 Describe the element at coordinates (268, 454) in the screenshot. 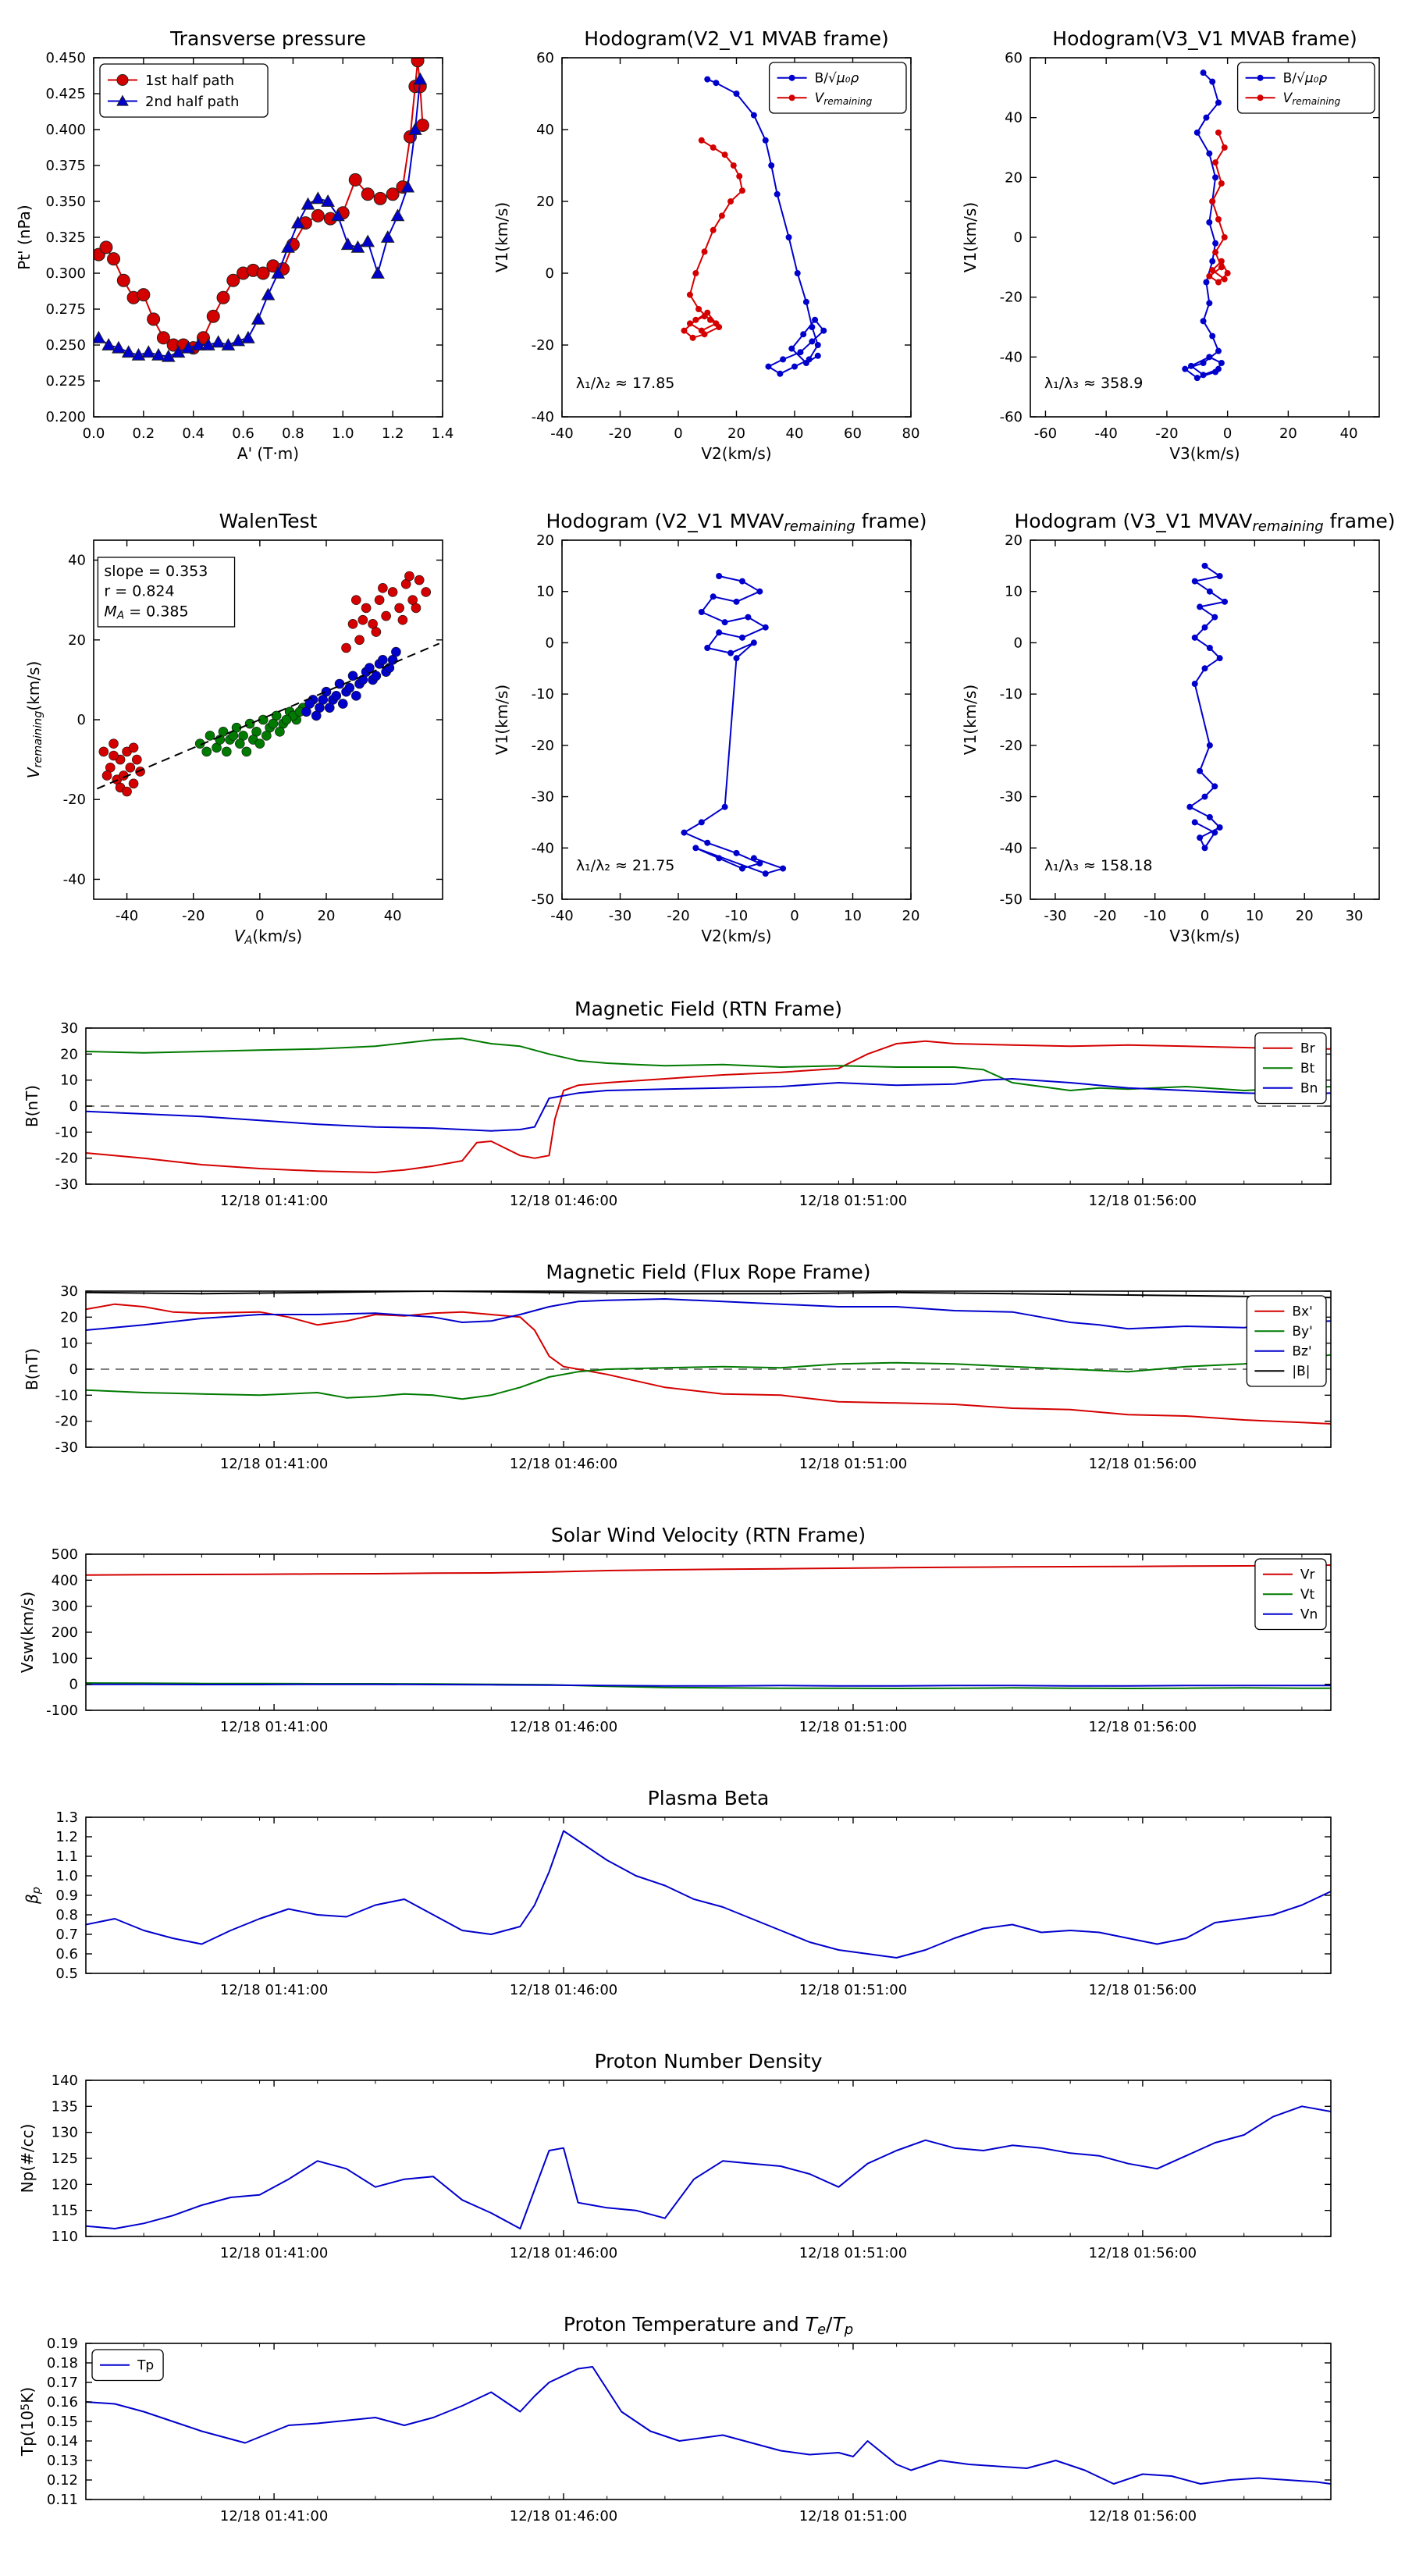

I see `svg-text: A' (T·m)` at that location.